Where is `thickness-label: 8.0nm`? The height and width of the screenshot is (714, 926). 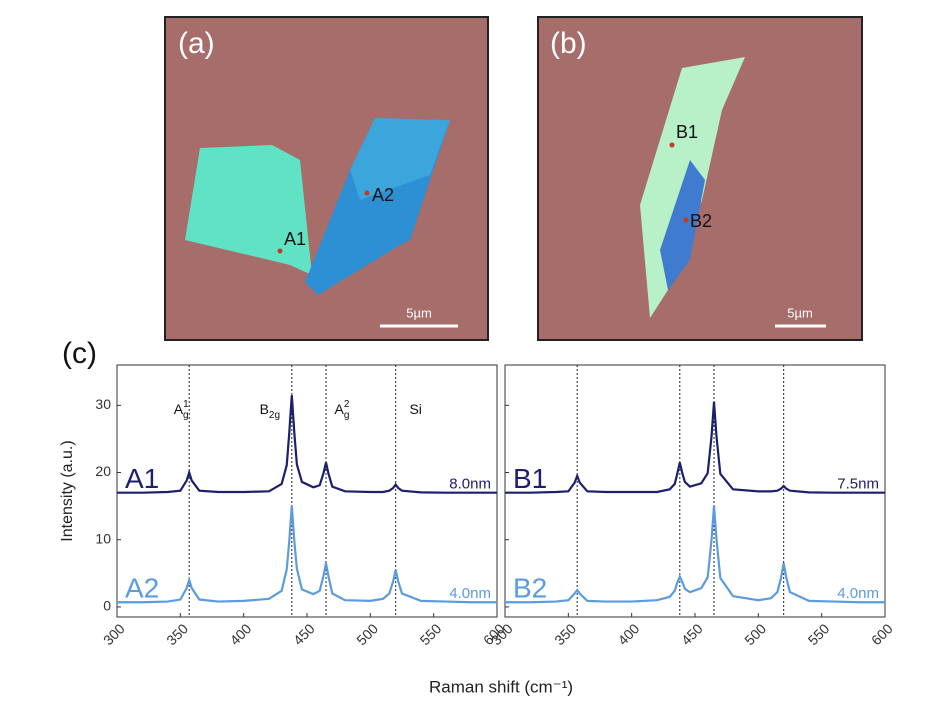 thickness-label: 8.0nm is located at coordinates (470, 484).